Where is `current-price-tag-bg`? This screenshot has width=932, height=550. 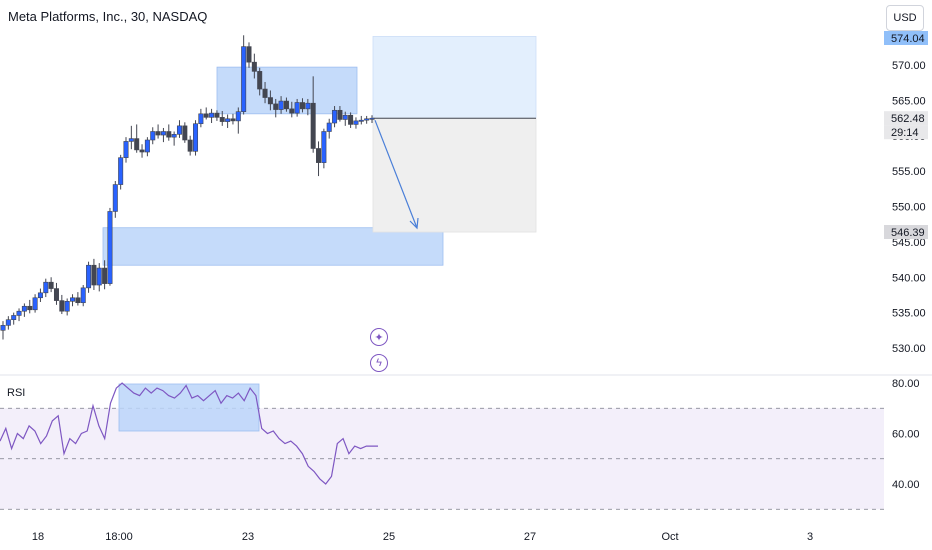
current-price-tag-bg is located at coordinates (906, 118).